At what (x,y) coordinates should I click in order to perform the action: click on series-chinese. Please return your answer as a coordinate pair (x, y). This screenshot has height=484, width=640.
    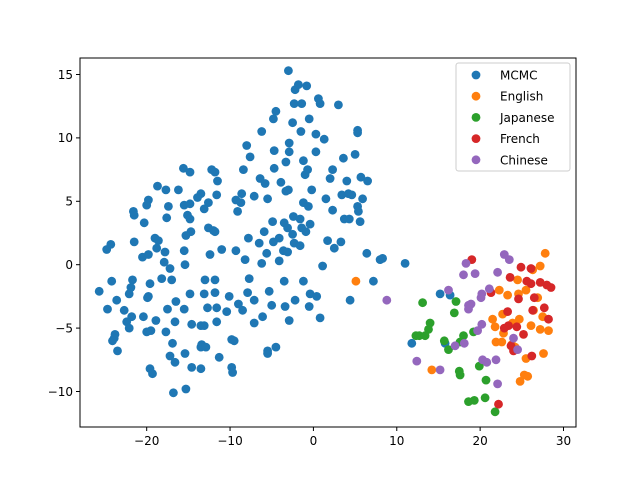
    Looking at the image, I should click on (452, 319).